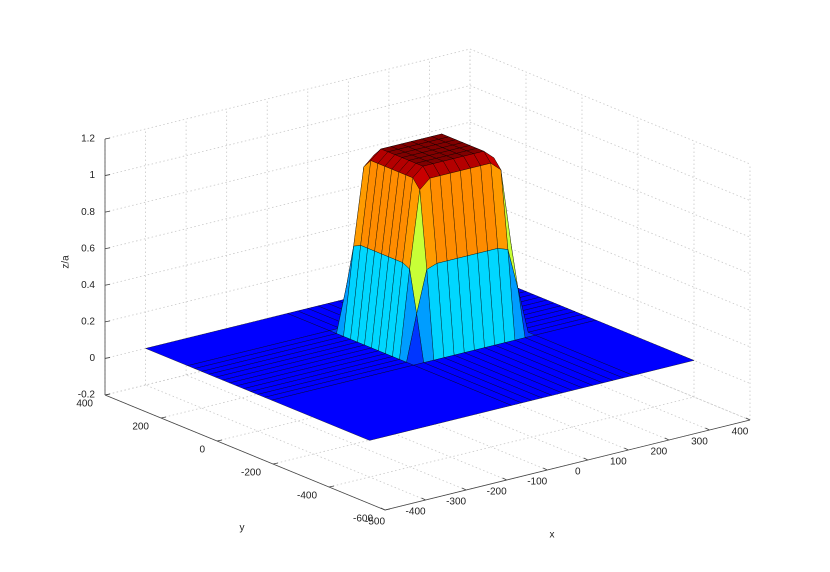 This screenshot has width=830, height=572. Describe the element at coordinates (497, 492) in the screenshot. I see `x-tick-label: -200` at that location.